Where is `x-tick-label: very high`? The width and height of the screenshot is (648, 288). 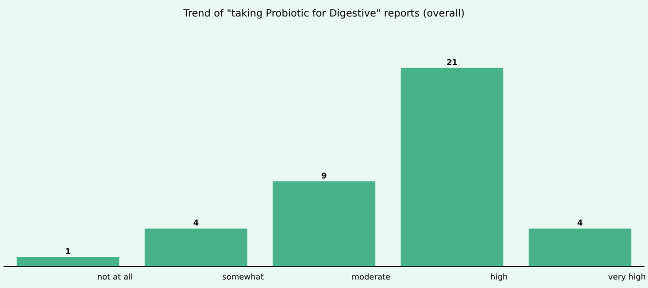
x-tick-label: very high is located at coordinates (627, 277).